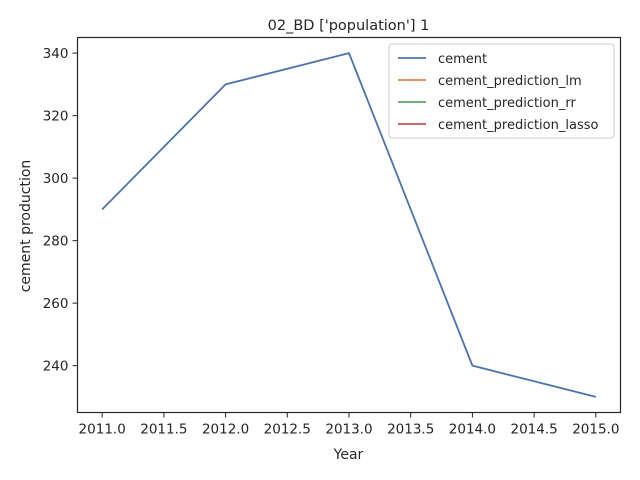 The width and height of the screenshot is (640, 480). What do you see at coordinates (349, 26) in the screenshot?
I see `chart-title: 02_BD ['population'] 1` at bounding box center [349, 26].